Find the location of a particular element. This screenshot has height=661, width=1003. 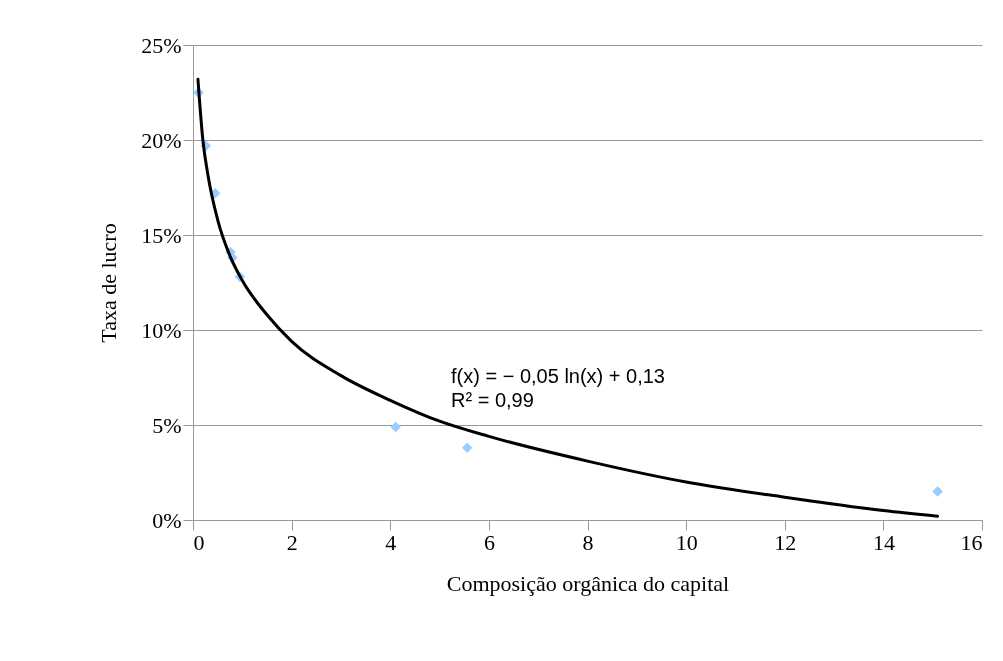

annotation: R² = 0,99 is located at coordinates (492, 400).